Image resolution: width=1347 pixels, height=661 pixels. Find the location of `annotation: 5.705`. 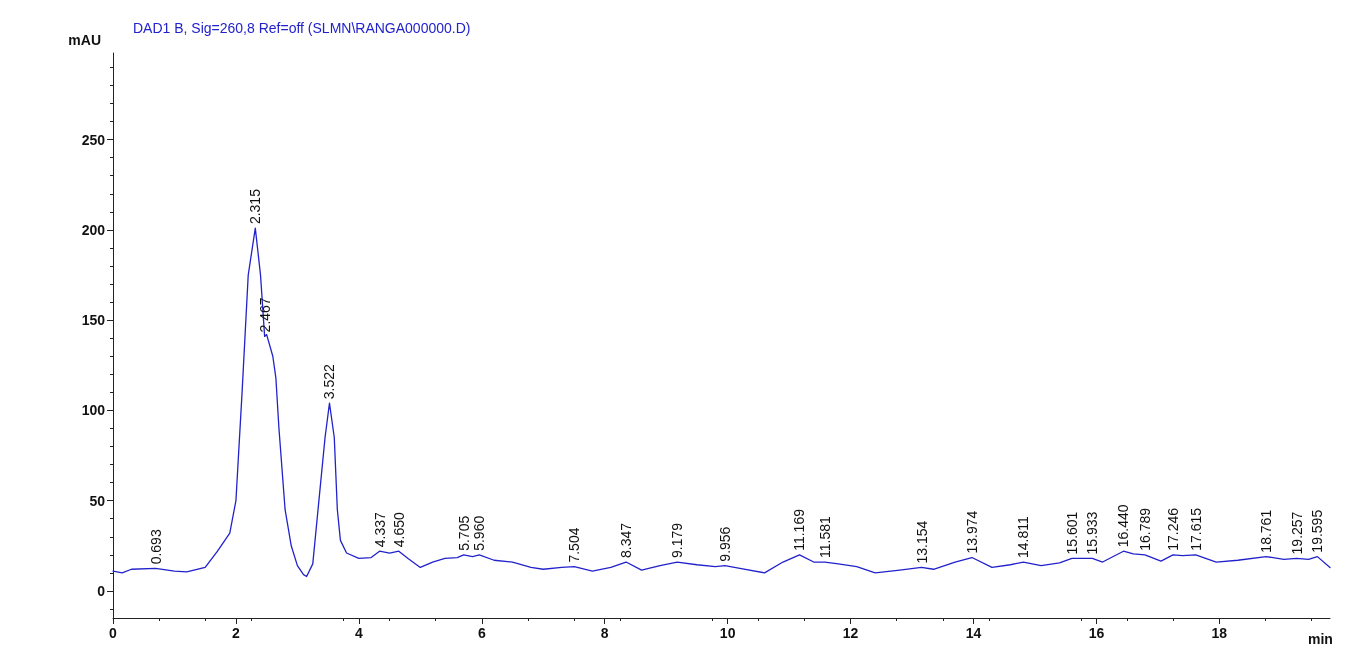

annotation: 5.705 is located at coordinates (463, 533).